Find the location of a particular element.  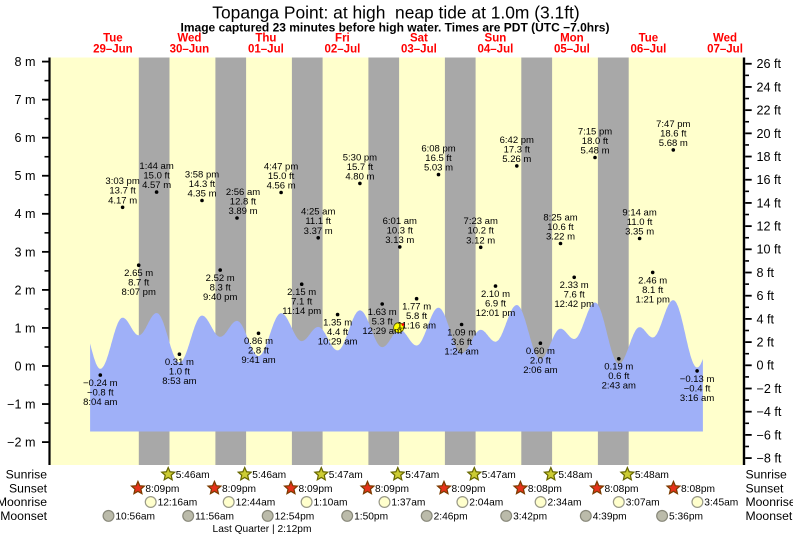

svg-text: Last Quarter | 2:12pm is located at coordinates (262, 529).